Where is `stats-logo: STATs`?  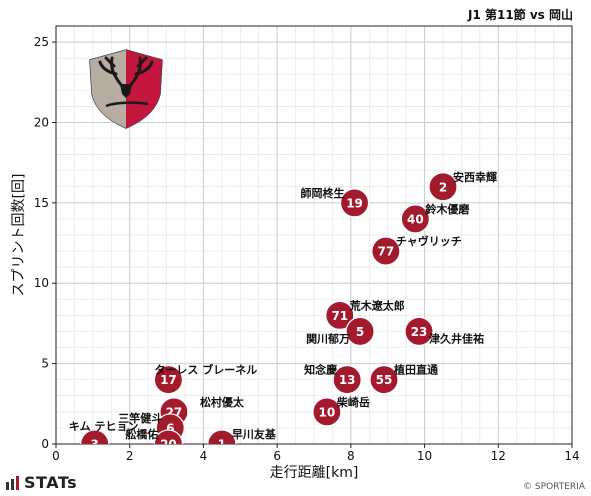 stats-logo: STATs is located at coordinates (41, 482).